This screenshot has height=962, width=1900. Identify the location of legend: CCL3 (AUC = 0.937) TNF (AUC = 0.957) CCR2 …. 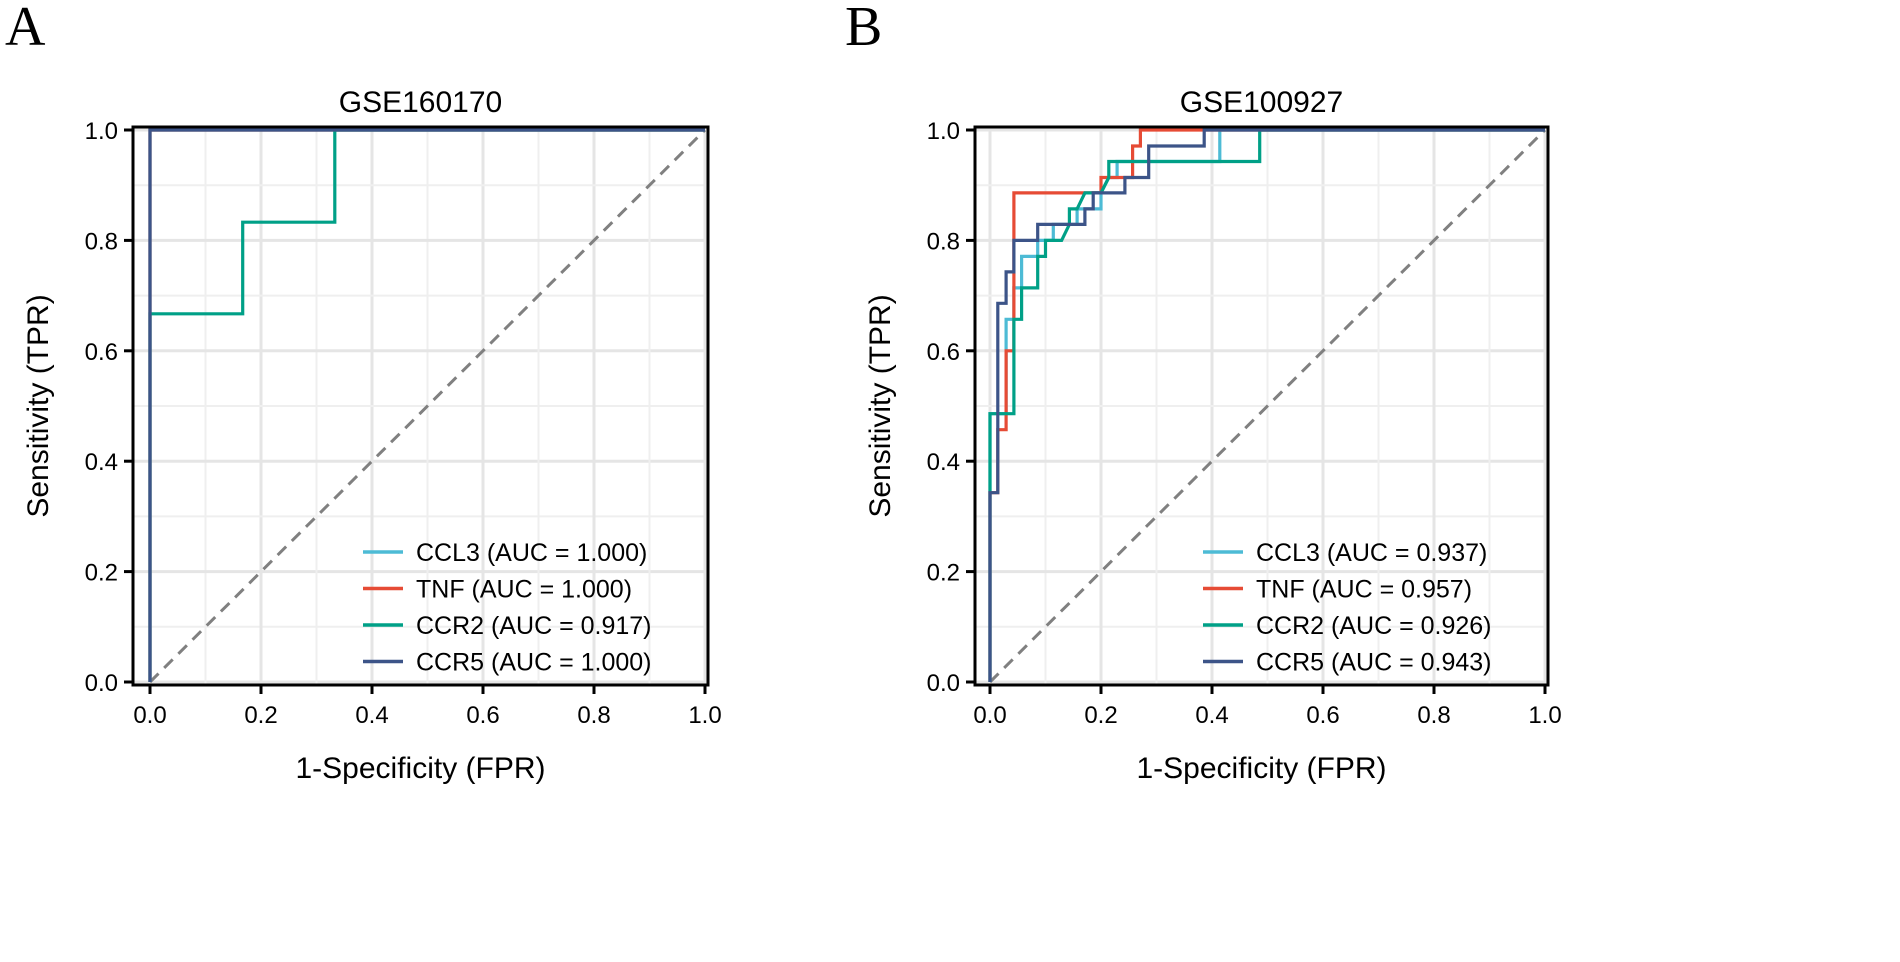
(1347, 608).